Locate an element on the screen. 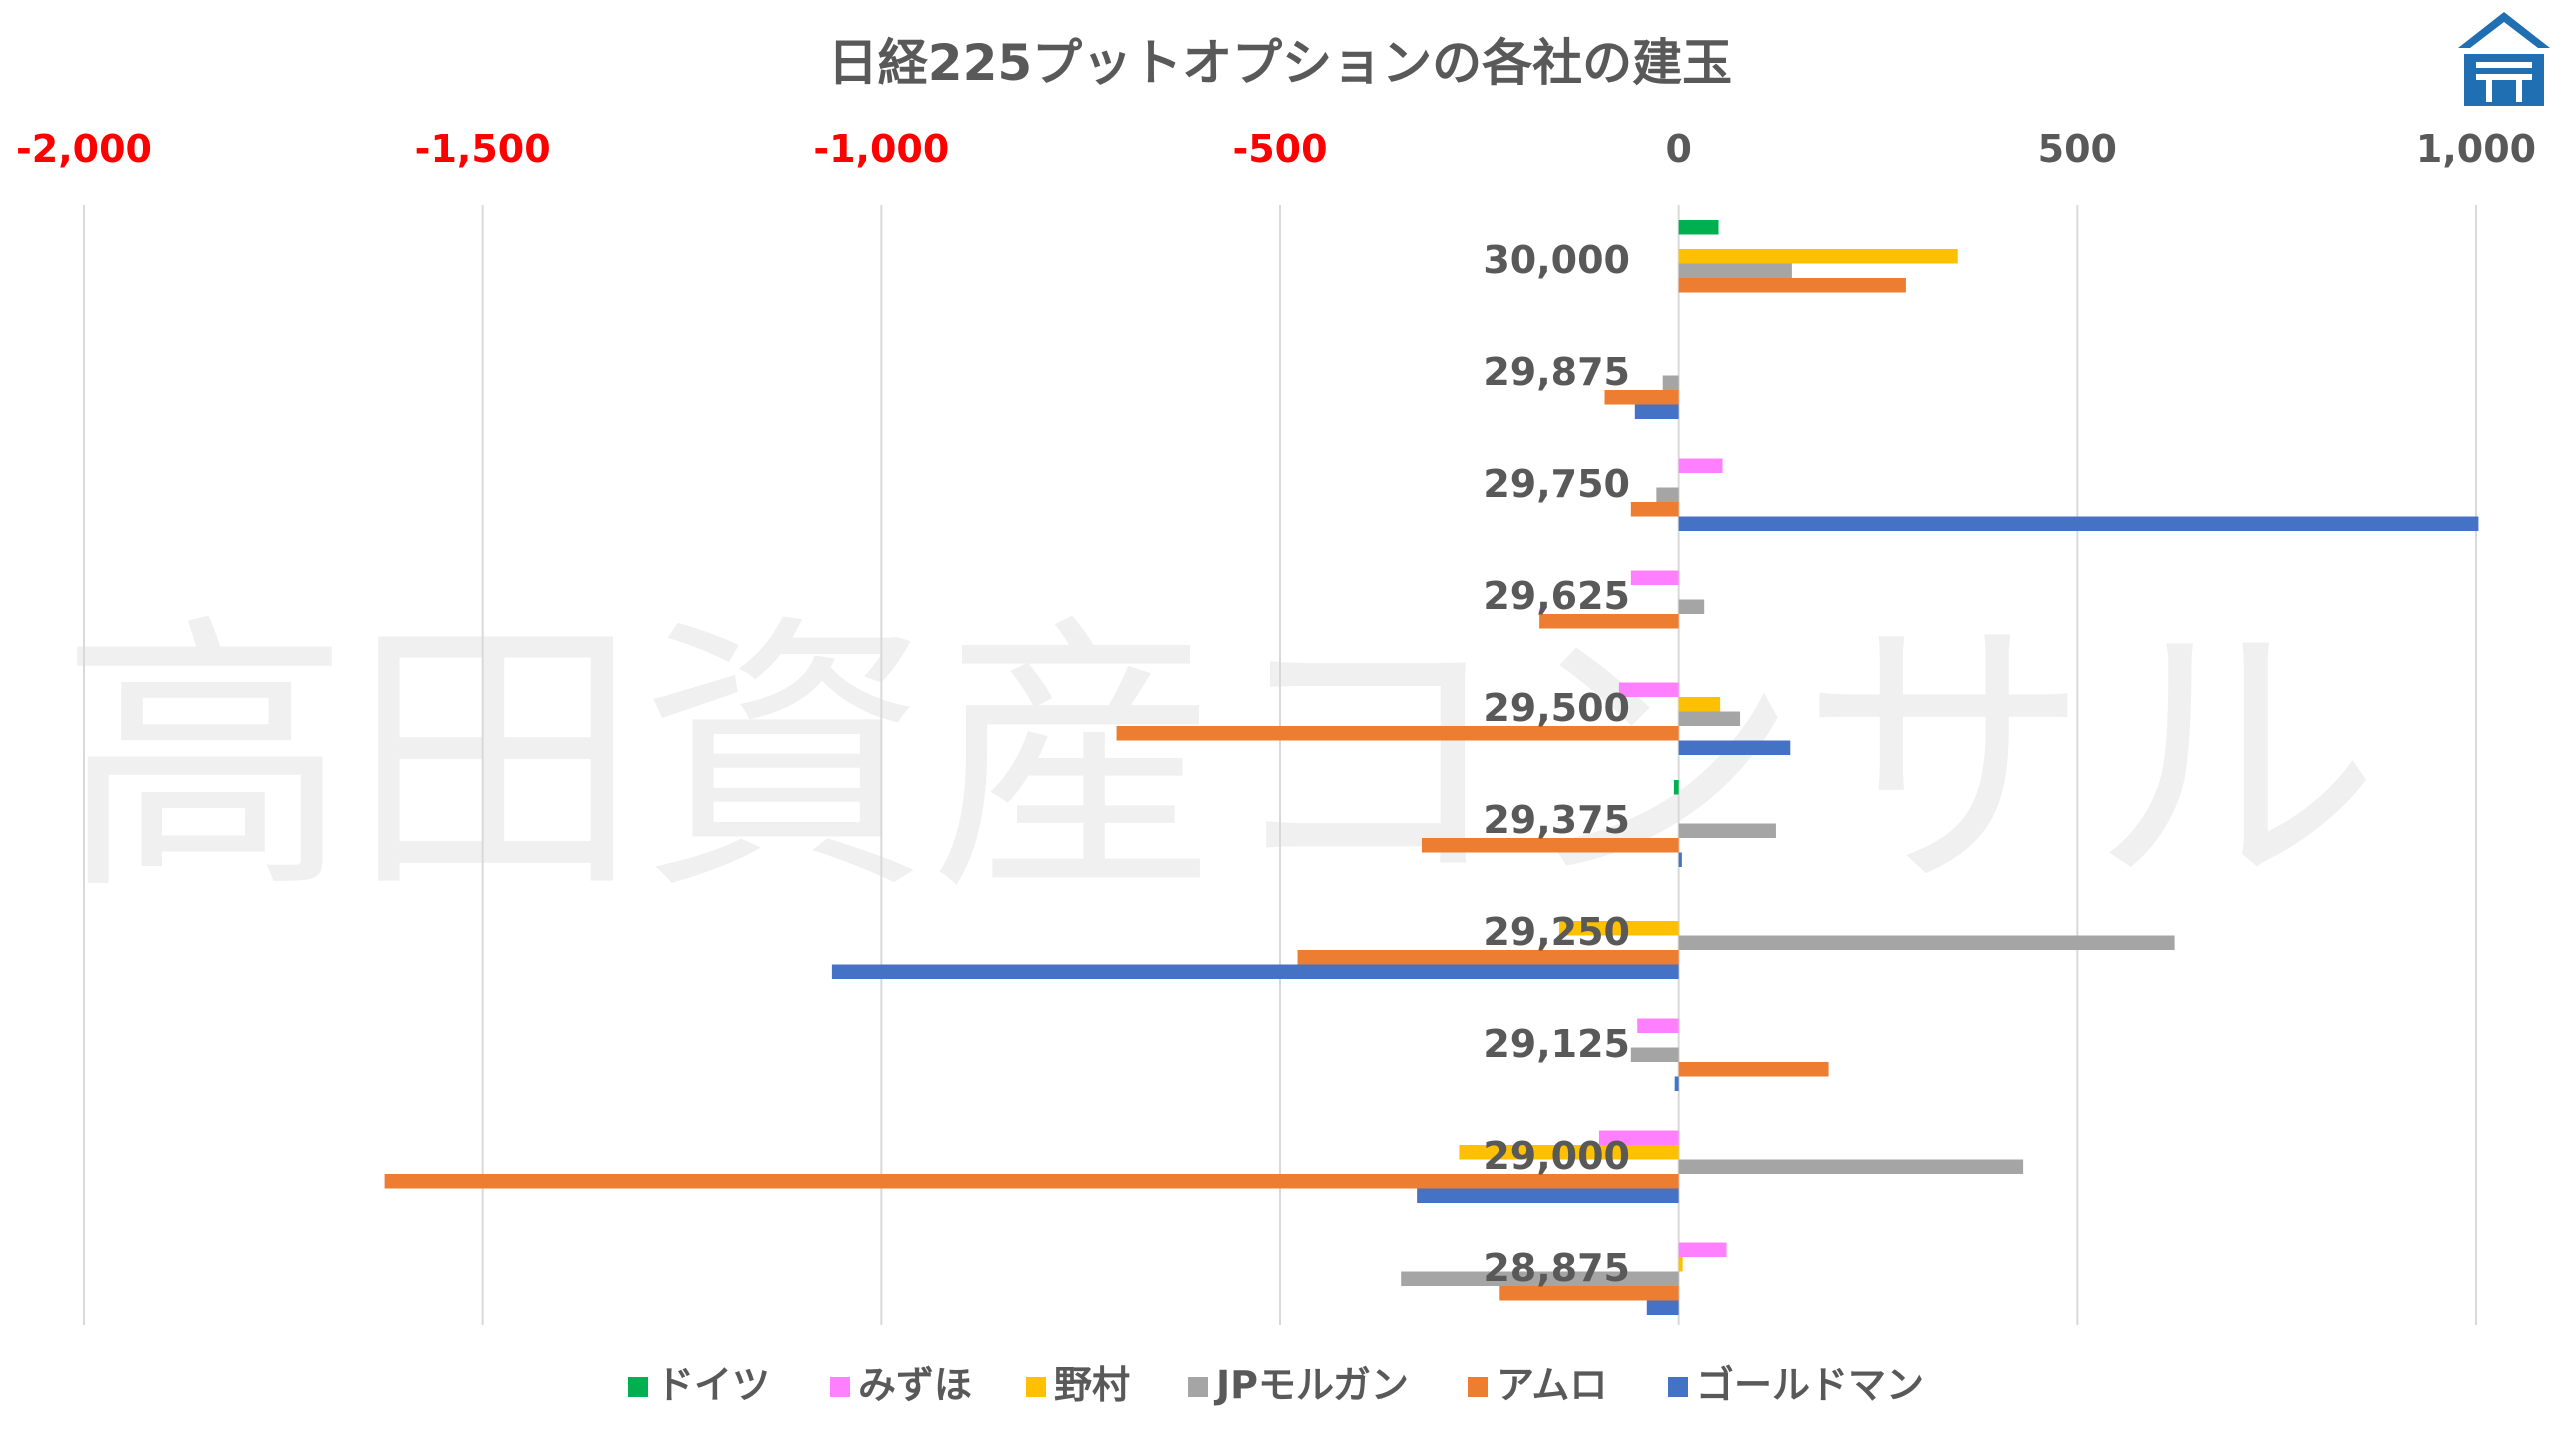 This screenshot has height=1438, width=2555. category-label: 29,000 is located at coordinates (1556, 1156).